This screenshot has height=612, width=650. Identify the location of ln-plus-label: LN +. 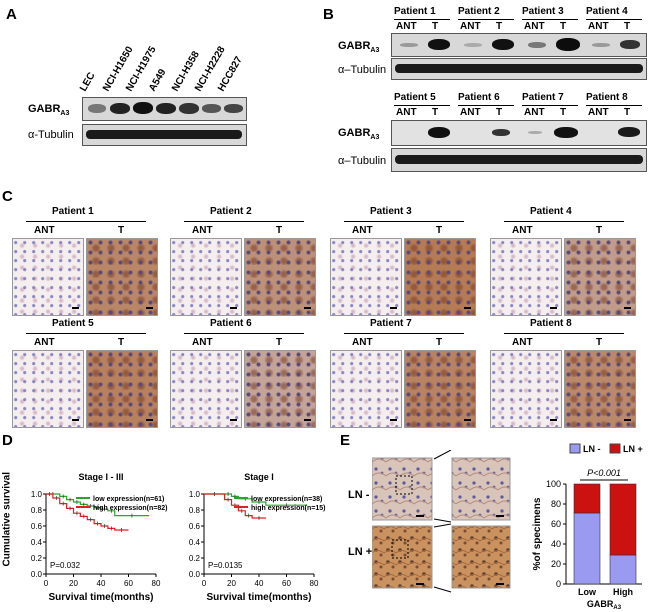
(360, 552).